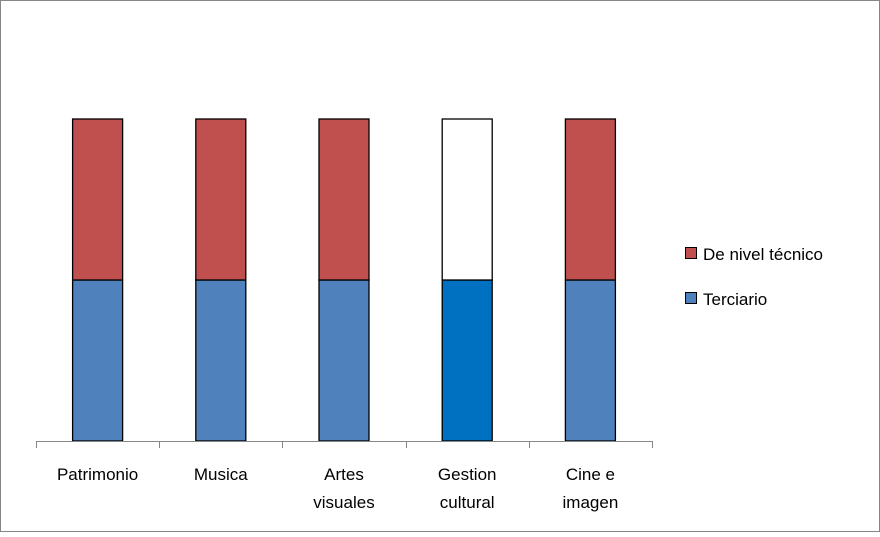  I want to click on x-tick-label-4-0: Cine e, so click(590, 474).